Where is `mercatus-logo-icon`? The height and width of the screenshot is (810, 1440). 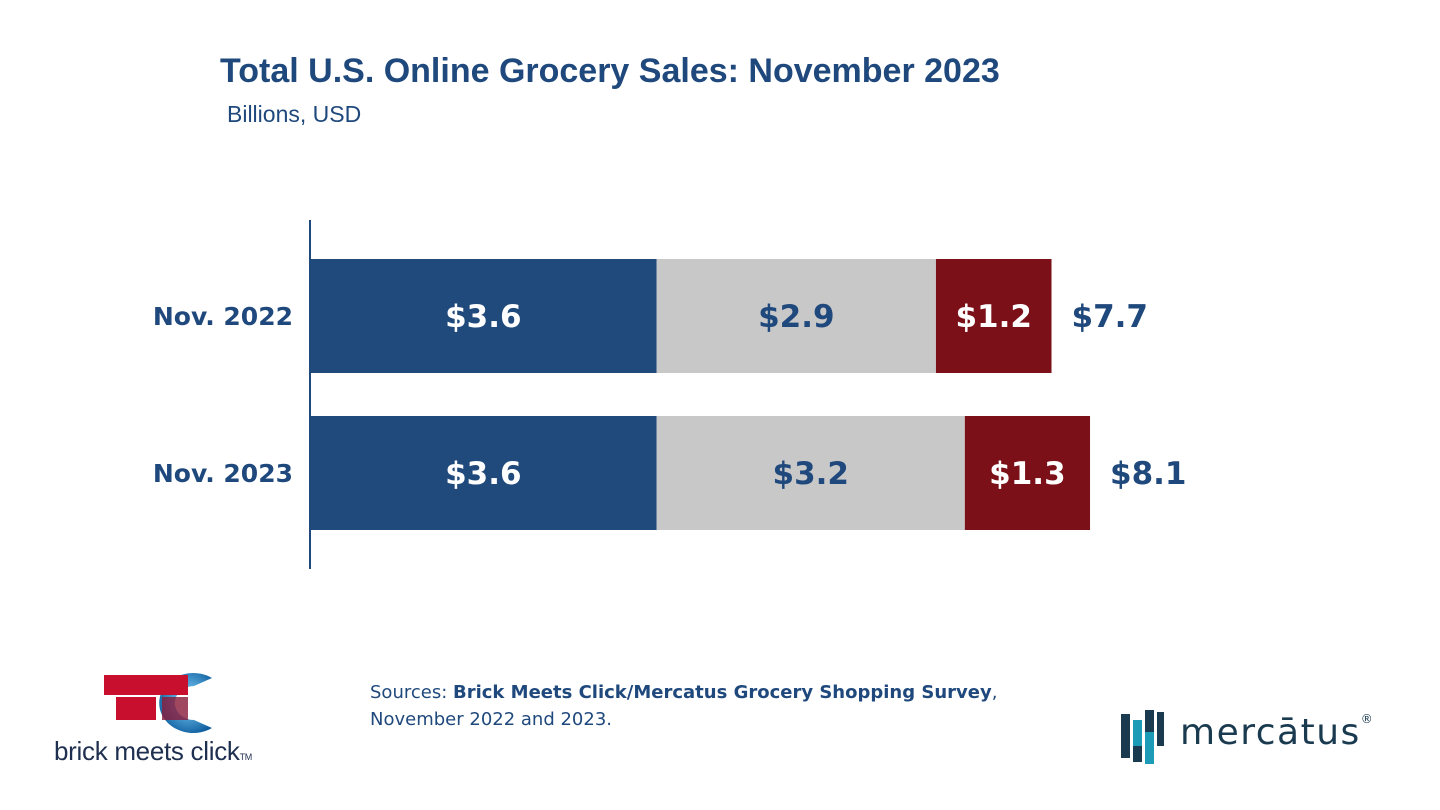
mercatus-logo-icon is located at coordinates (1142, 737).